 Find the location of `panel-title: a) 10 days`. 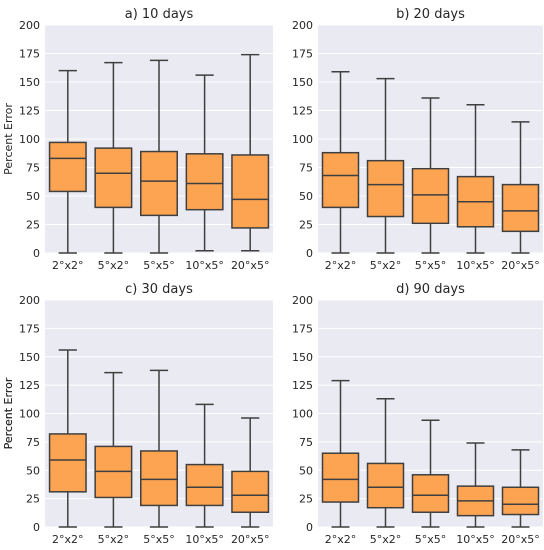

panel-title: a) 10 days is located at coordinates (159, 14).